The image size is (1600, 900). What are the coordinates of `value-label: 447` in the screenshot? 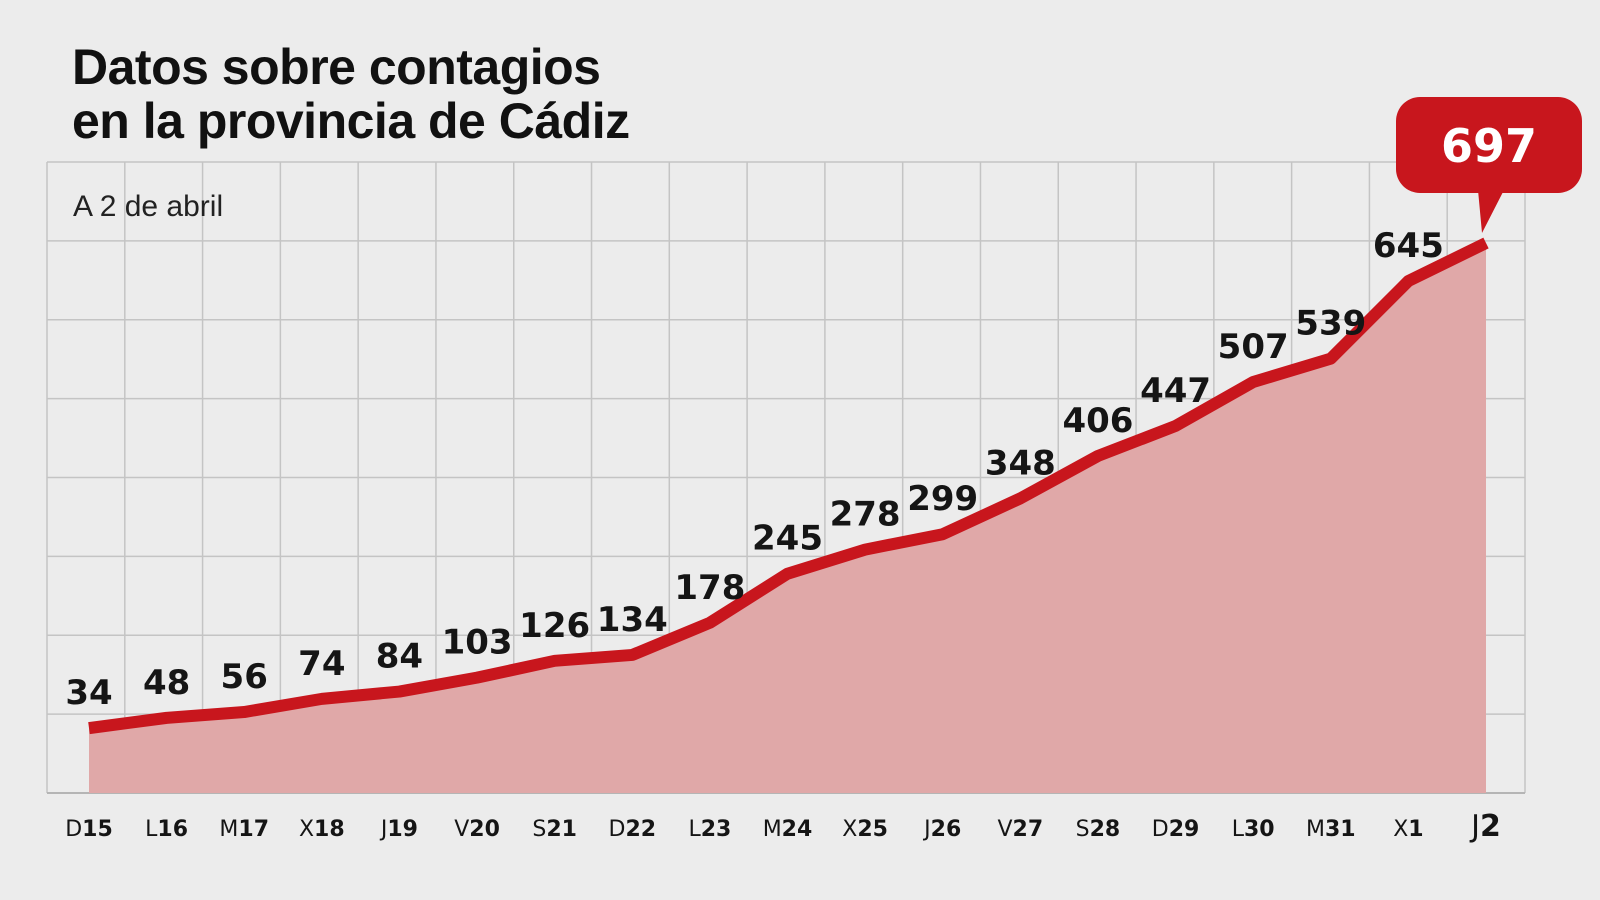 It's located at (1175, 391).